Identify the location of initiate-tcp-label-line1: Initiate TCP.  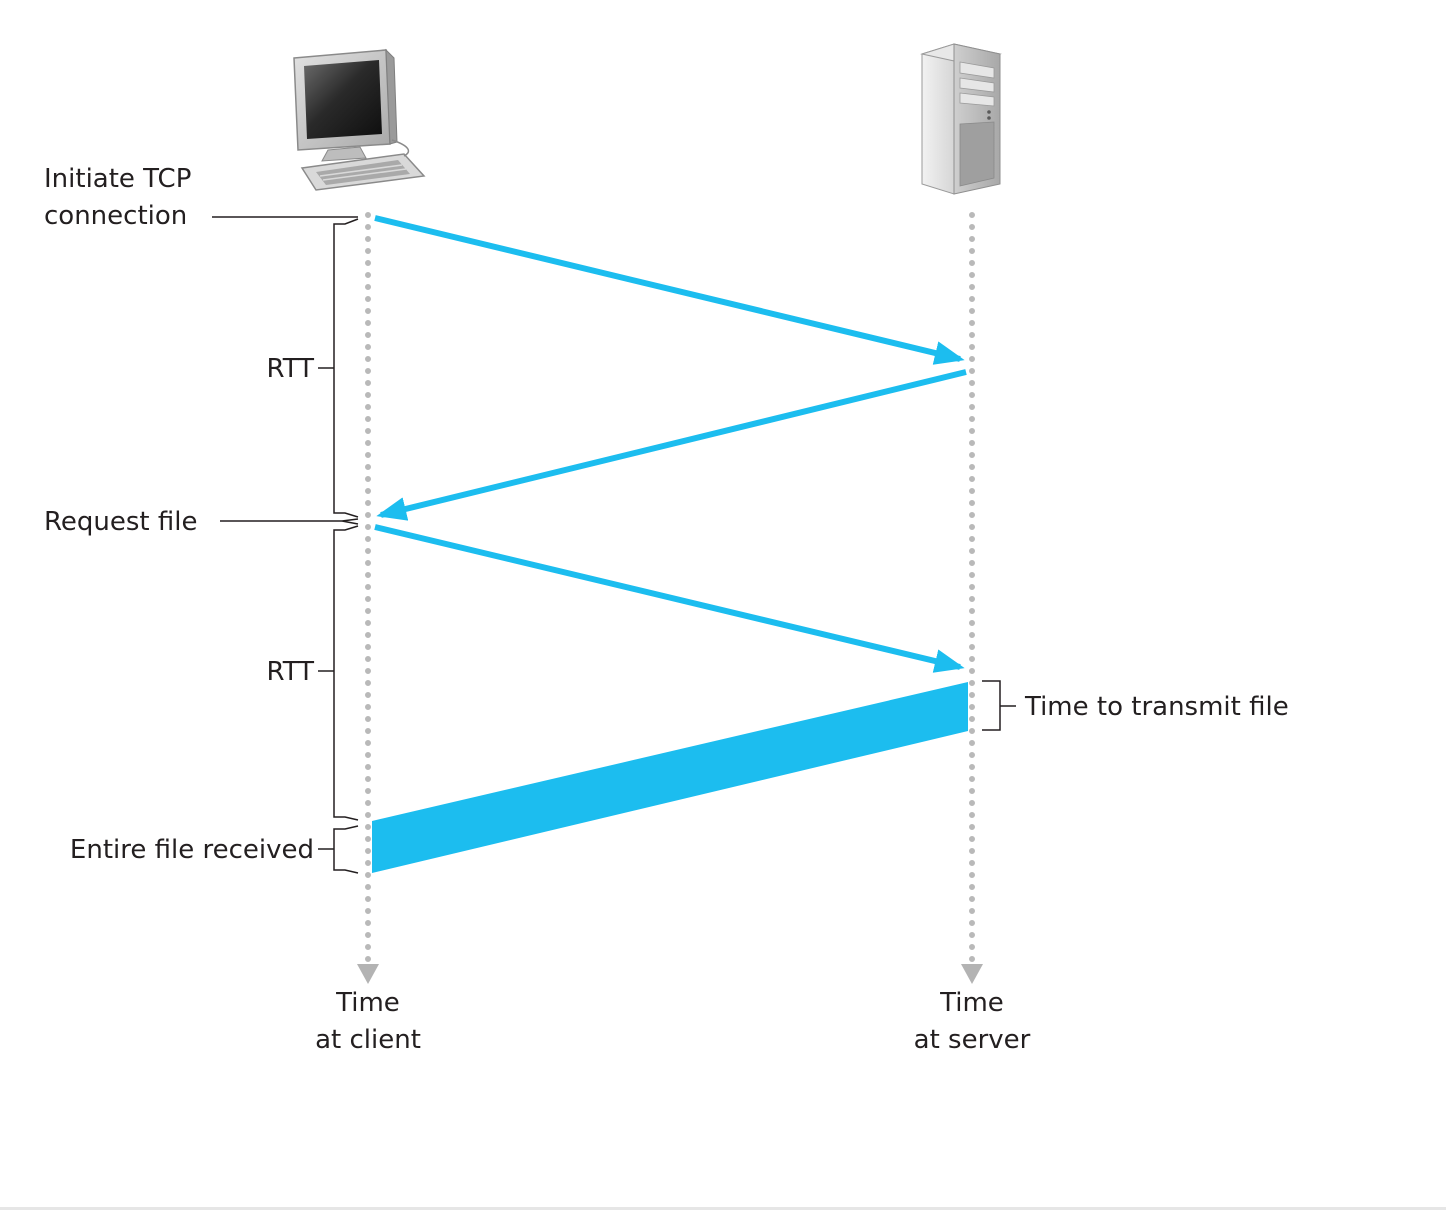
(117, 179).